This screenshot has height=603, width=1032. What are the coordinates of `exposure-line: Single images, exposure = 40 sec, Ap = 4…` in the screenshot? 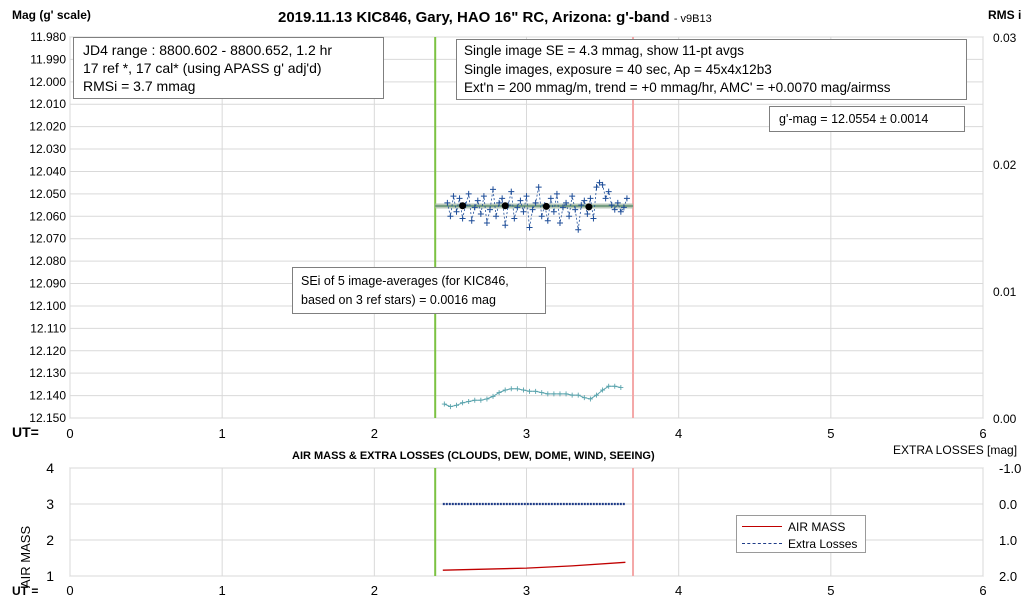 It's located at (618, 69).